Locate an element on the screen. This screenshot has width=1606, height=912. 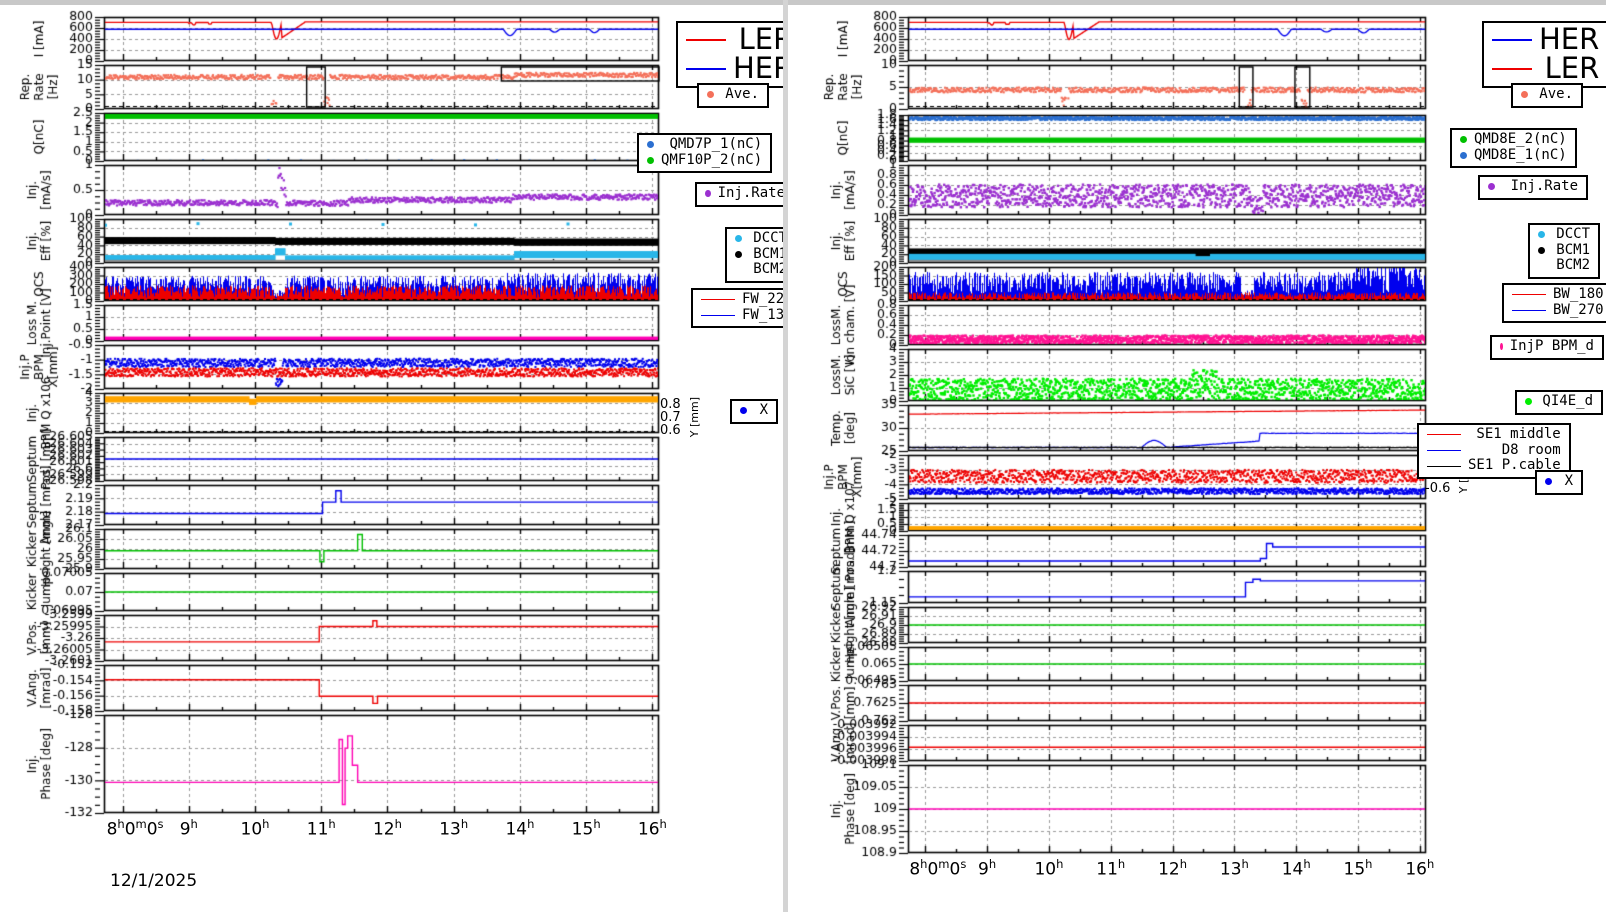
legend-lossm-ion: InjP BPM_d is located at coordinates (1547, 347).